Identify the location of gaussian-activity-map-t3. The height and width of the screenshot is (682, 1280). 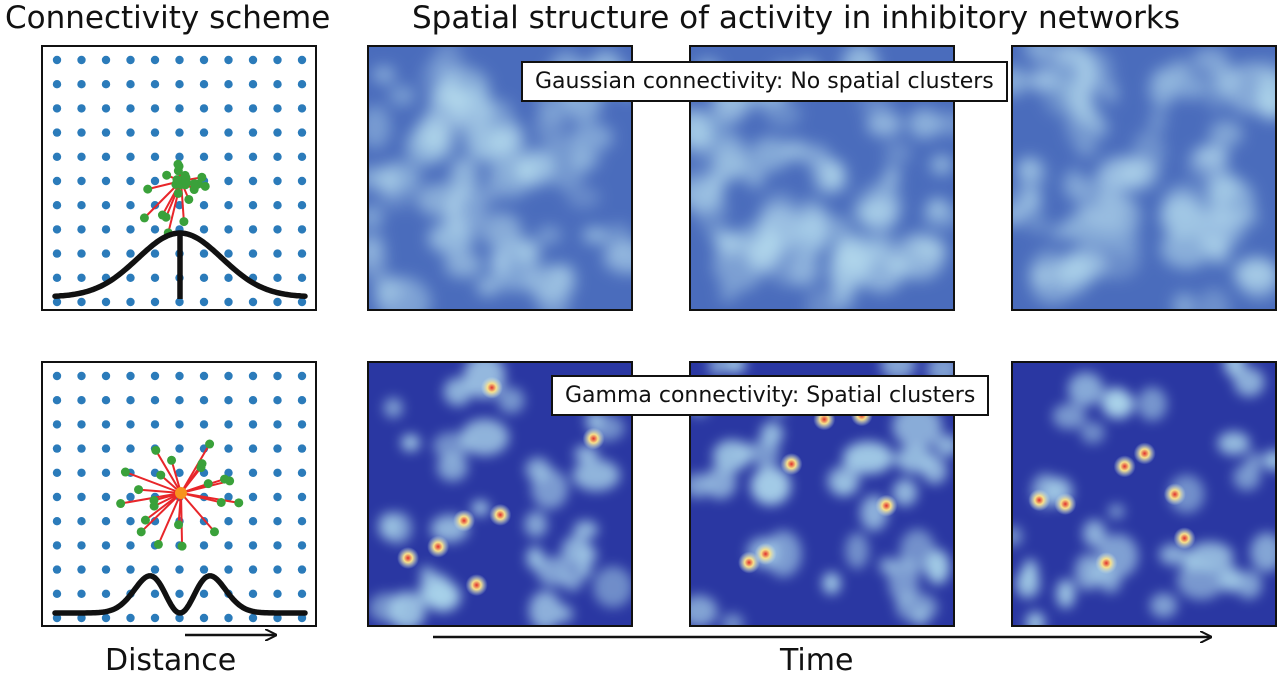
(1144, 178).